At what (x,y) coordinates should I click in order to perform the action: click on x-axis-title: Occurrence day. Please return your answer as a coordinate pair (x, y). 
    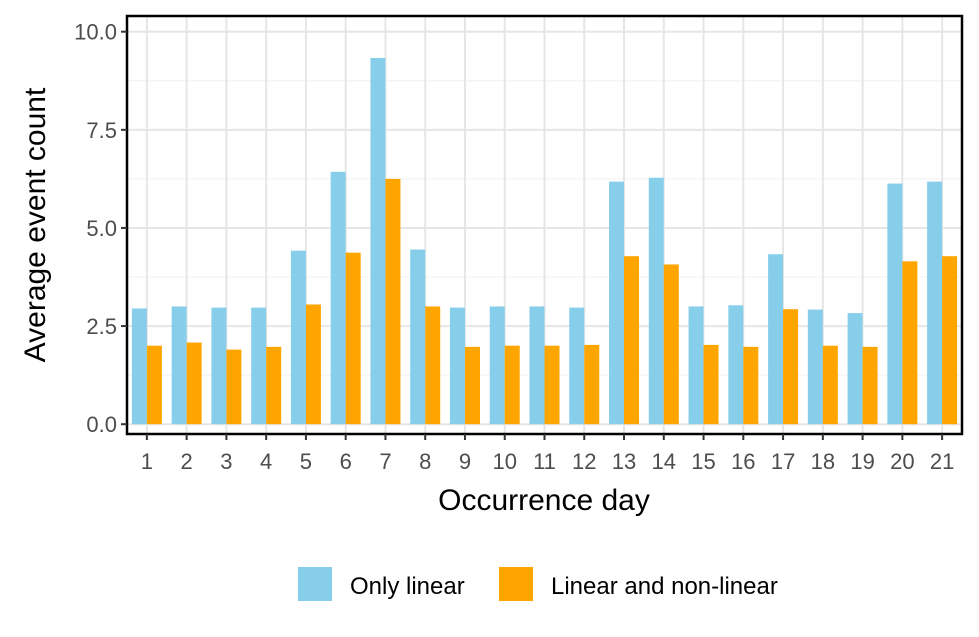
    Looking at the image, I should click on (544, 500).